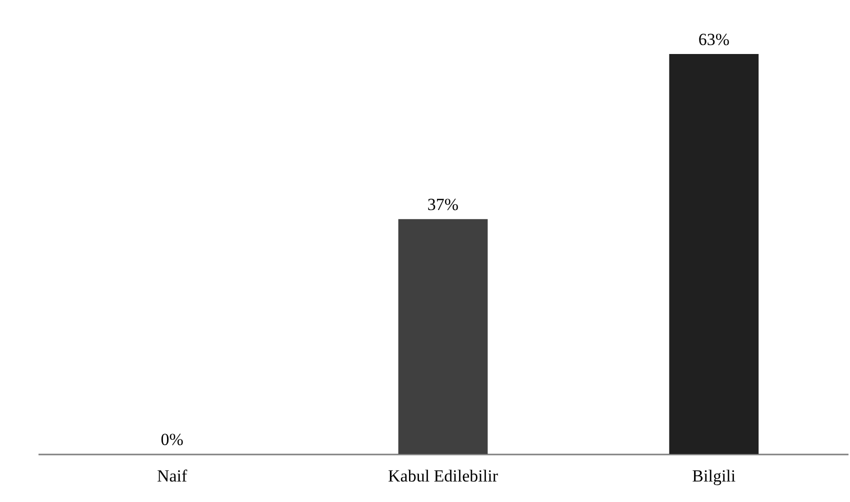 The image size is (850, 502). What do you see at coordinates (172, 476) in the screenshot?
I see `x-tick-label: Naif` at bounding box center [172, 476].